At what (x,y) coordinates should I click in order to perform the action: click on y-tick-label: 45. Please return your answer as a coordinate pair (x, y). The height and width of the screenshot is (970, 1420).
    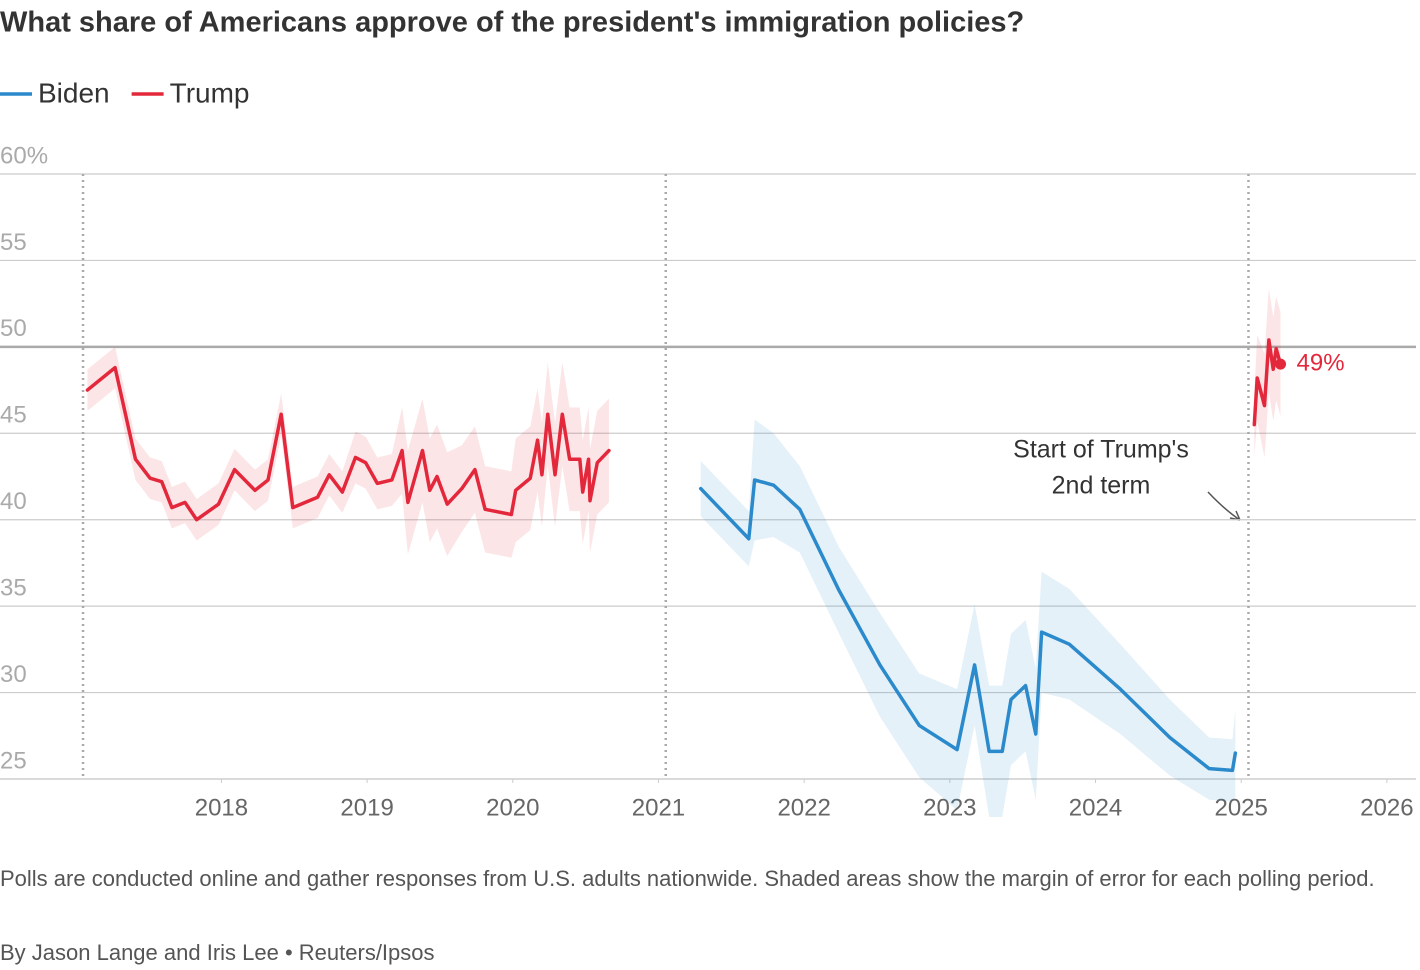
    Looking at the image, I should click on (13, 415).